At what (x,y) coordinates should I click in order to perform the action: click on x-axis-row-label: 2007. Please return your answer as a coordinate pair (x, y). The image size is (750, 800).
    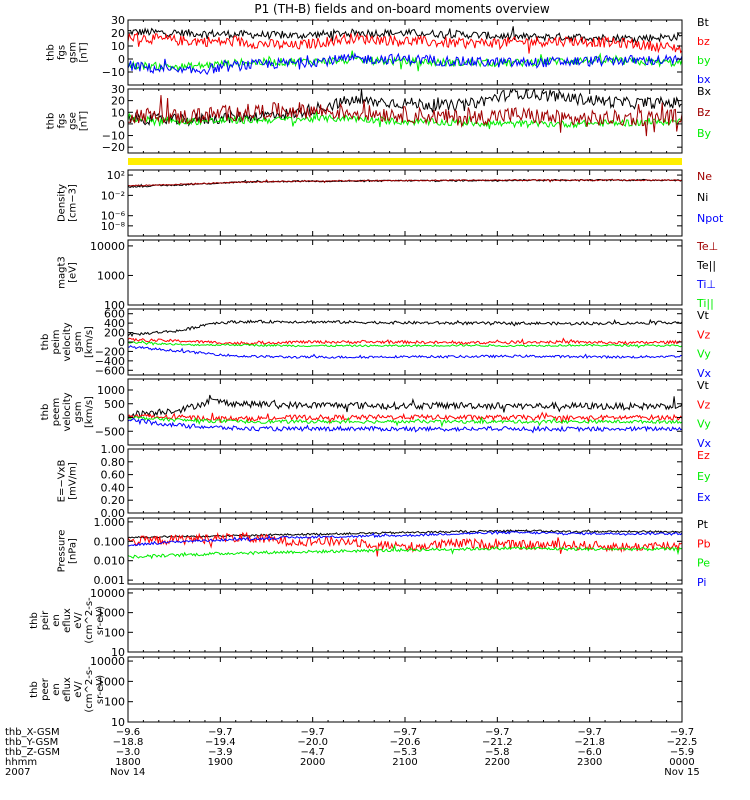
    Looking at the image, I should click on (17, 772).